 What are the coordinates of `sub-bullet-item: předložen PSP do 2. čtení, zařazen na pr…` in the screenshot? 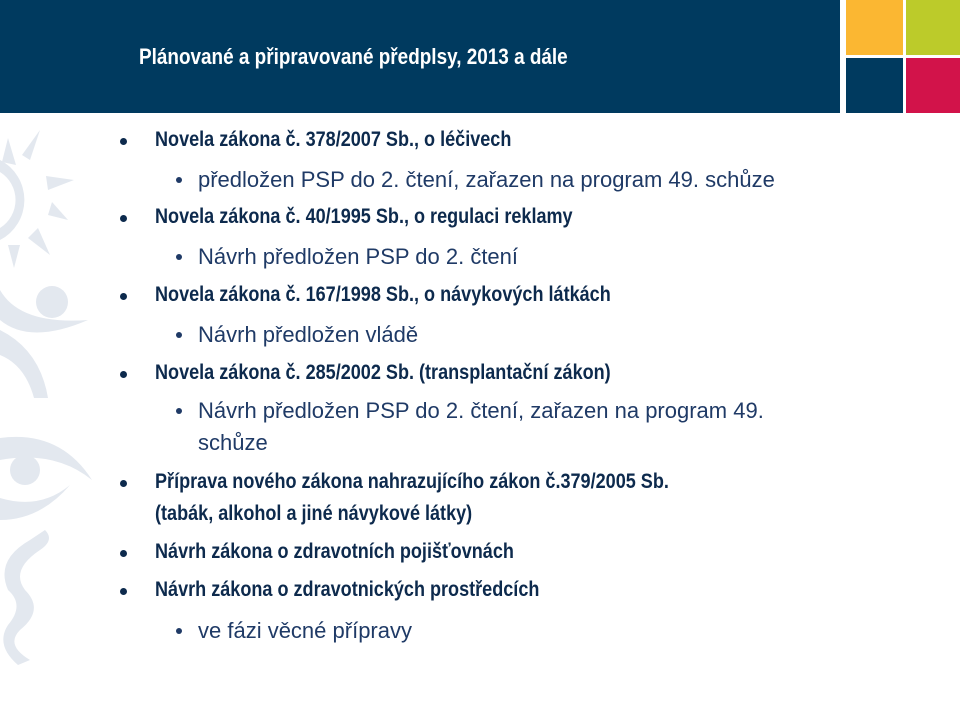 It's located at (486, 179).